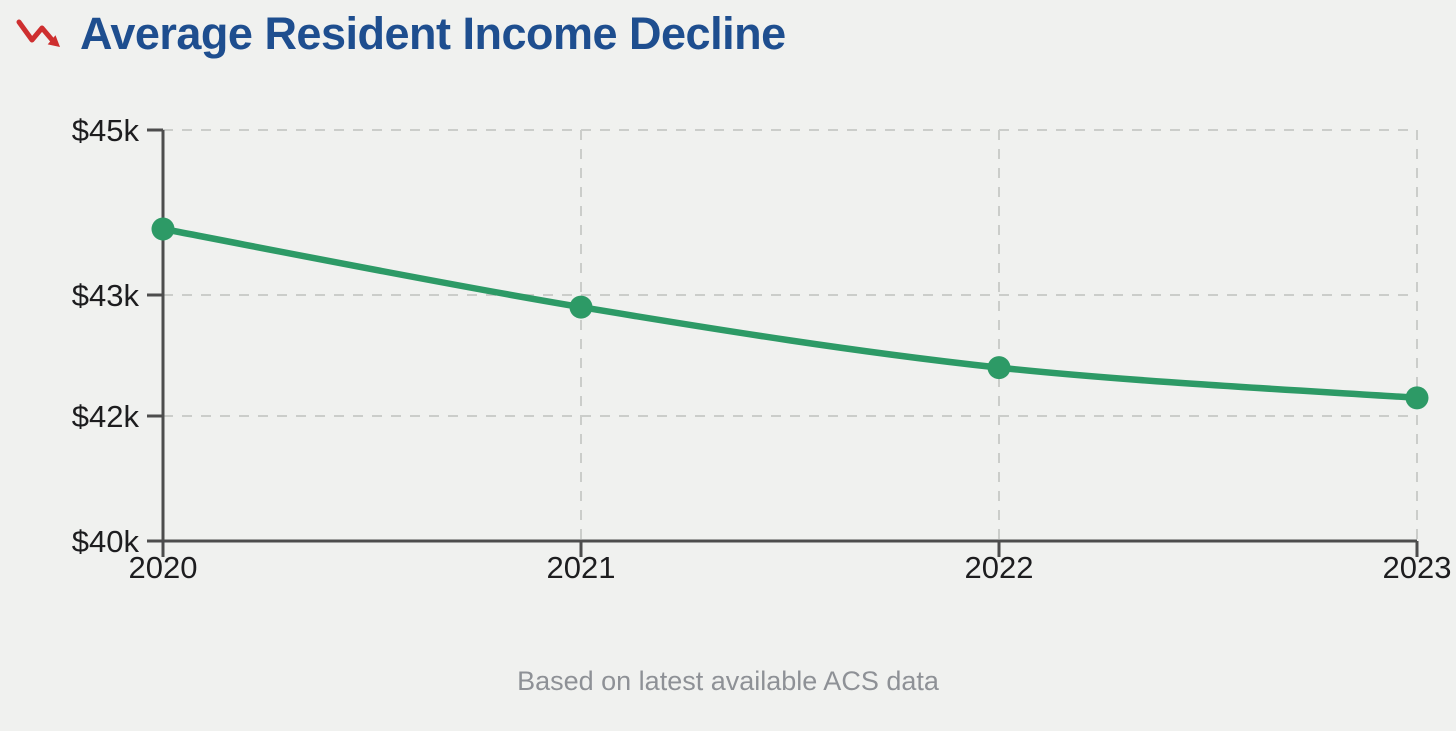 The height and width of the screenshot is (731, 1456). Describe the element at coordinates (106, 130) in the screenshot. I see `y-tick-label: $45k` at that location.